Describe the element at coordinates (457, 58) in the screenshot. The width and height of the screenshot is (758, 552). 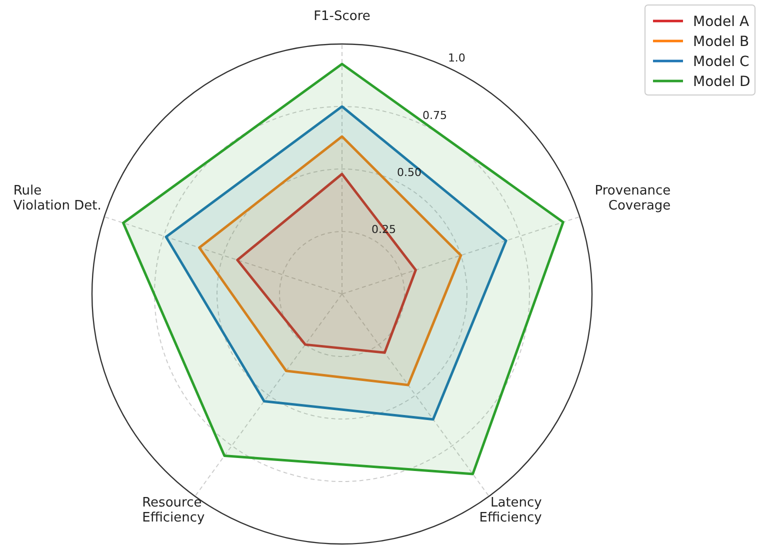
I see `y-tick-label: 1.0` at that location.